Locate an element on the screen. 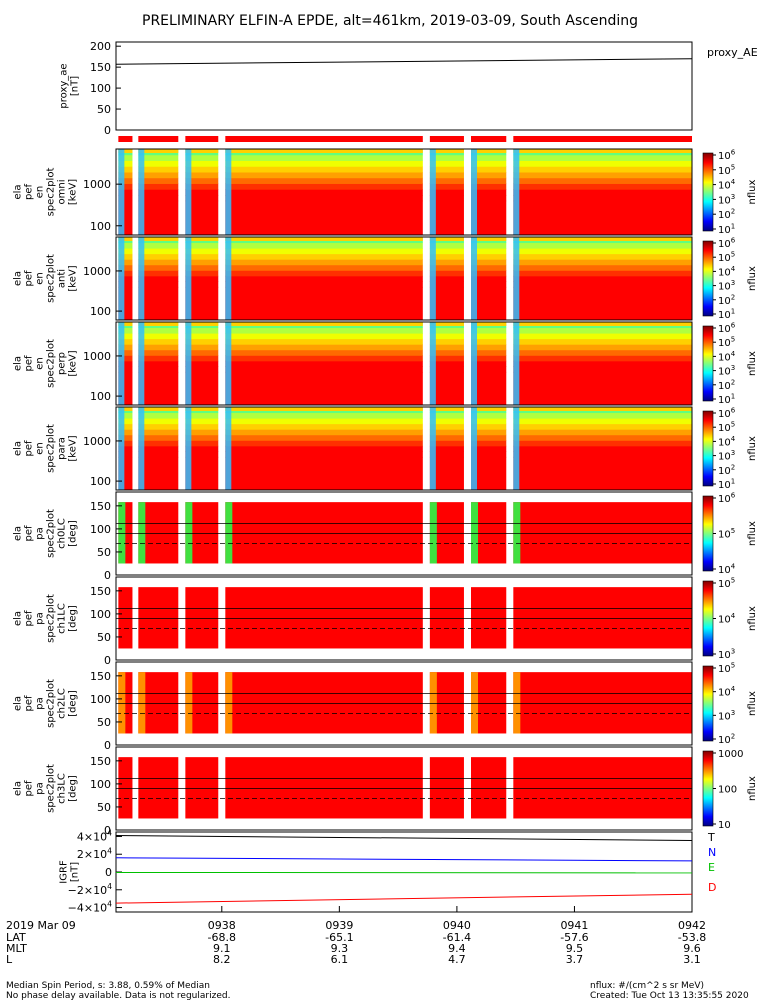 Image resolution: width=775 pixels, height=1000 pixels. y-tick-label: 150 is located at coordinates (100, 67).